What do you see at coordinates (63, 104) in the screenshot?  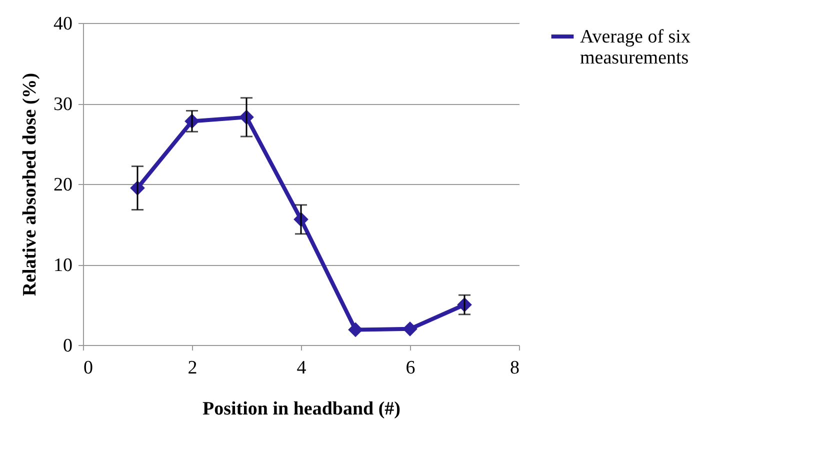 I see `y-tick-label: 30` at bounding box center [63, 104].